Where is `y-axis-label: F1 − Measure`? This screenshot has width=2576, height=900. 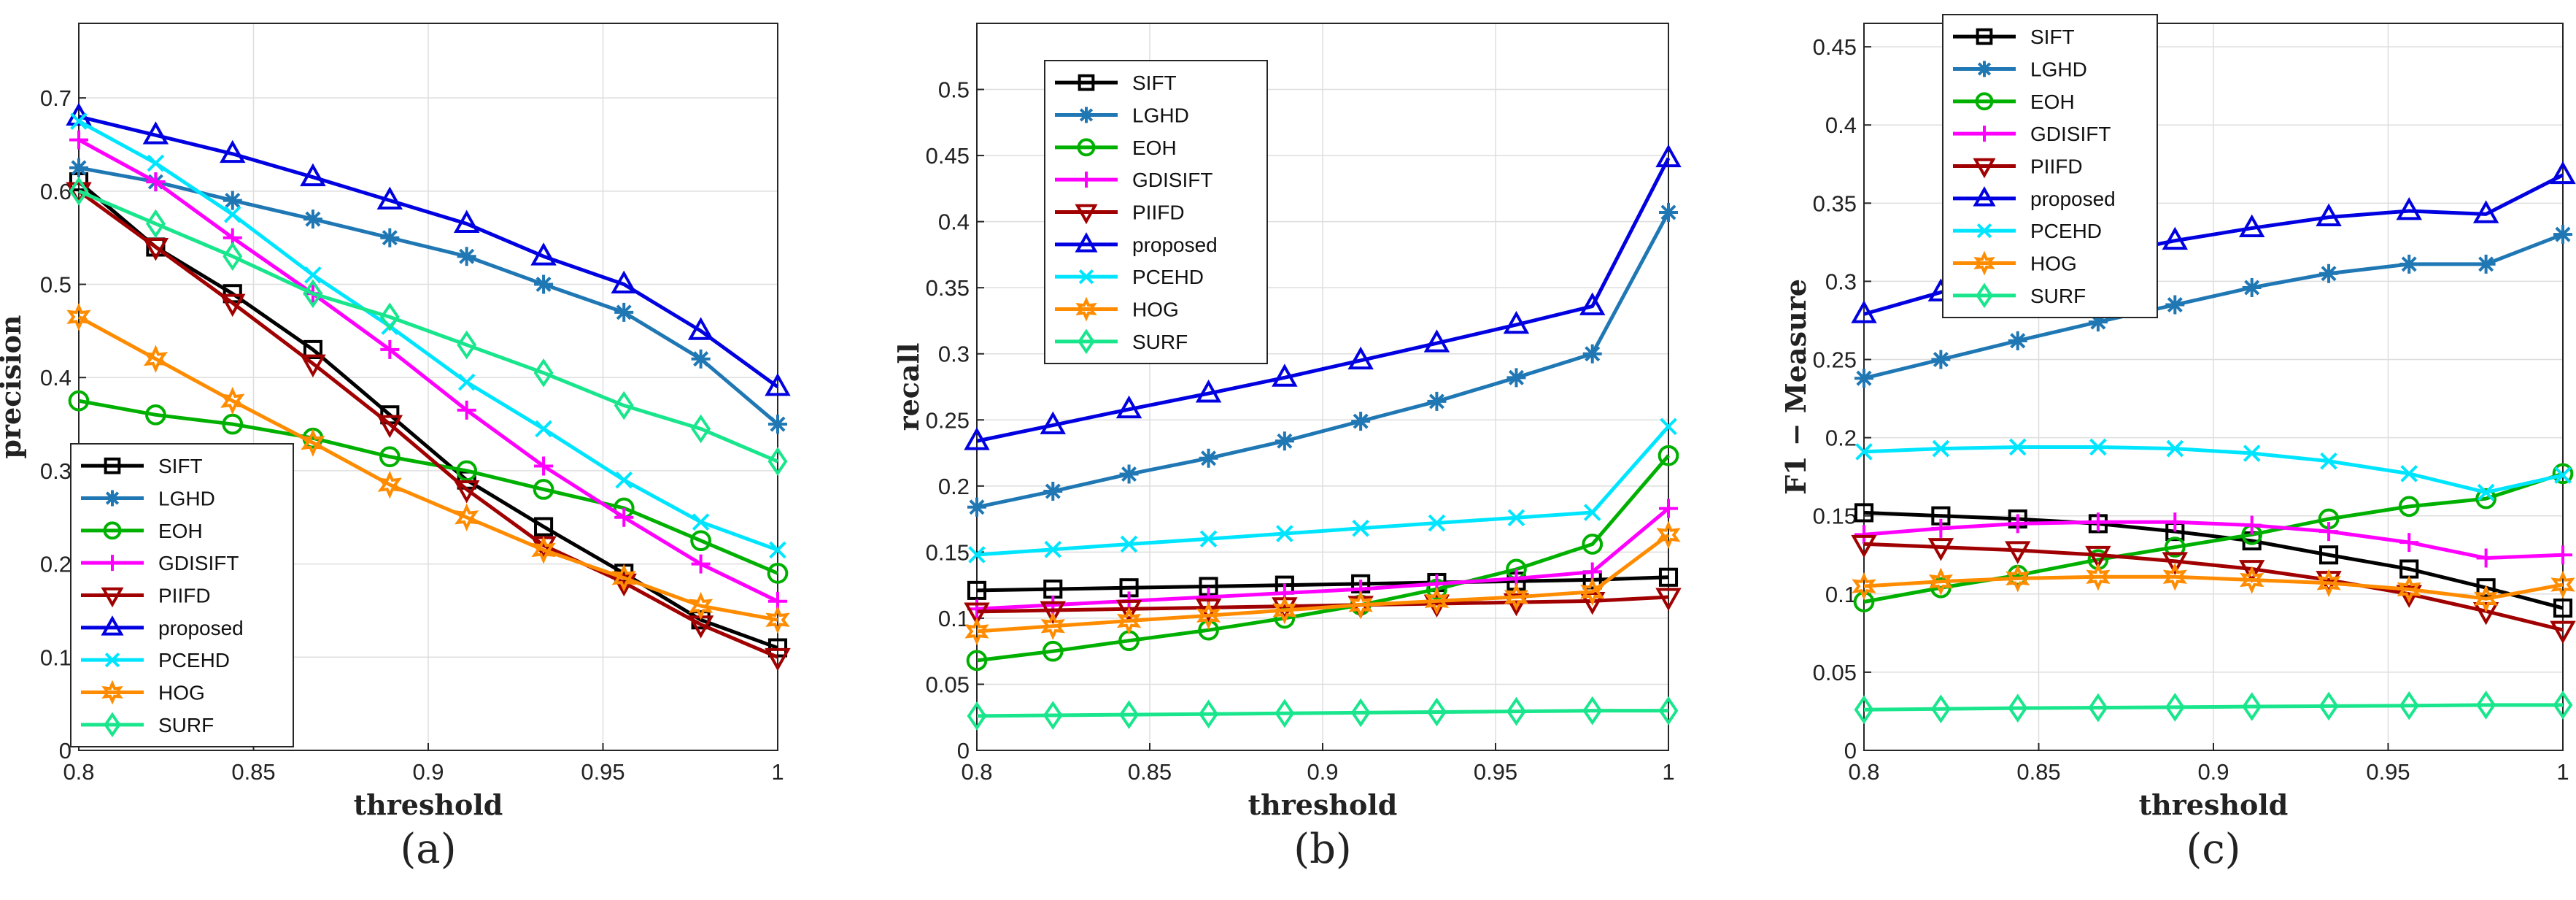
y-axis-label: F1 − Measure is located at coordinates (1795, 387).